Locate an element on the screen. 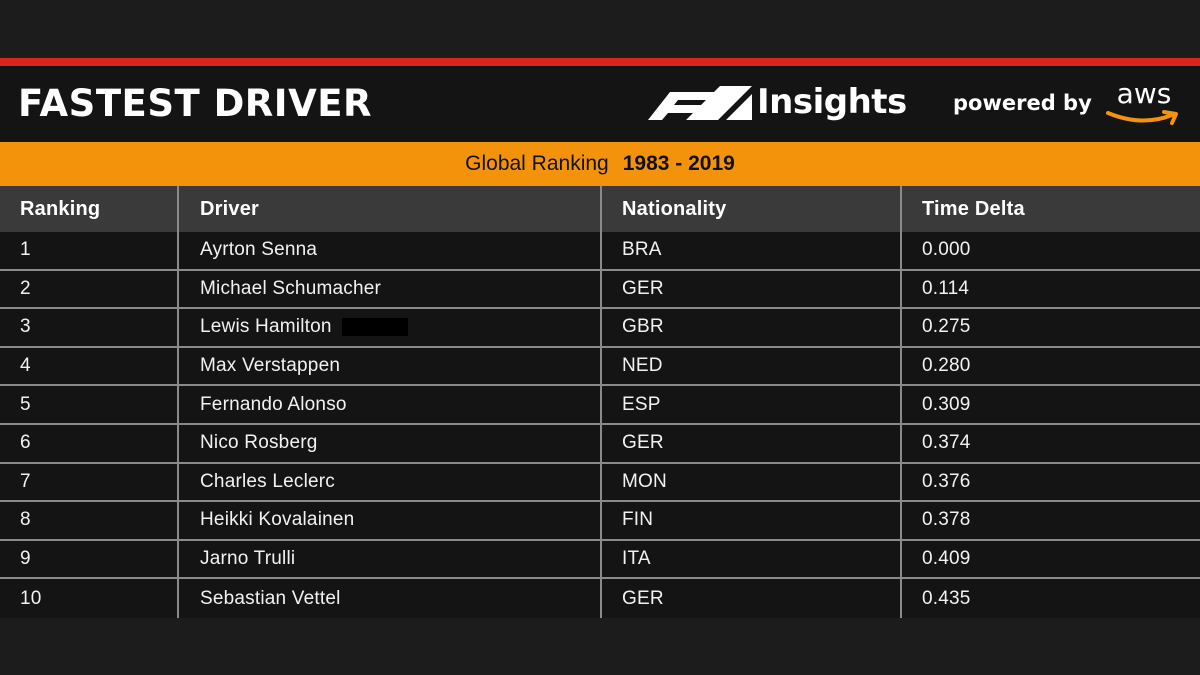 This screenshot has width=1200, height=675. nationality-cell: NED is located at coordinates (642, 366).